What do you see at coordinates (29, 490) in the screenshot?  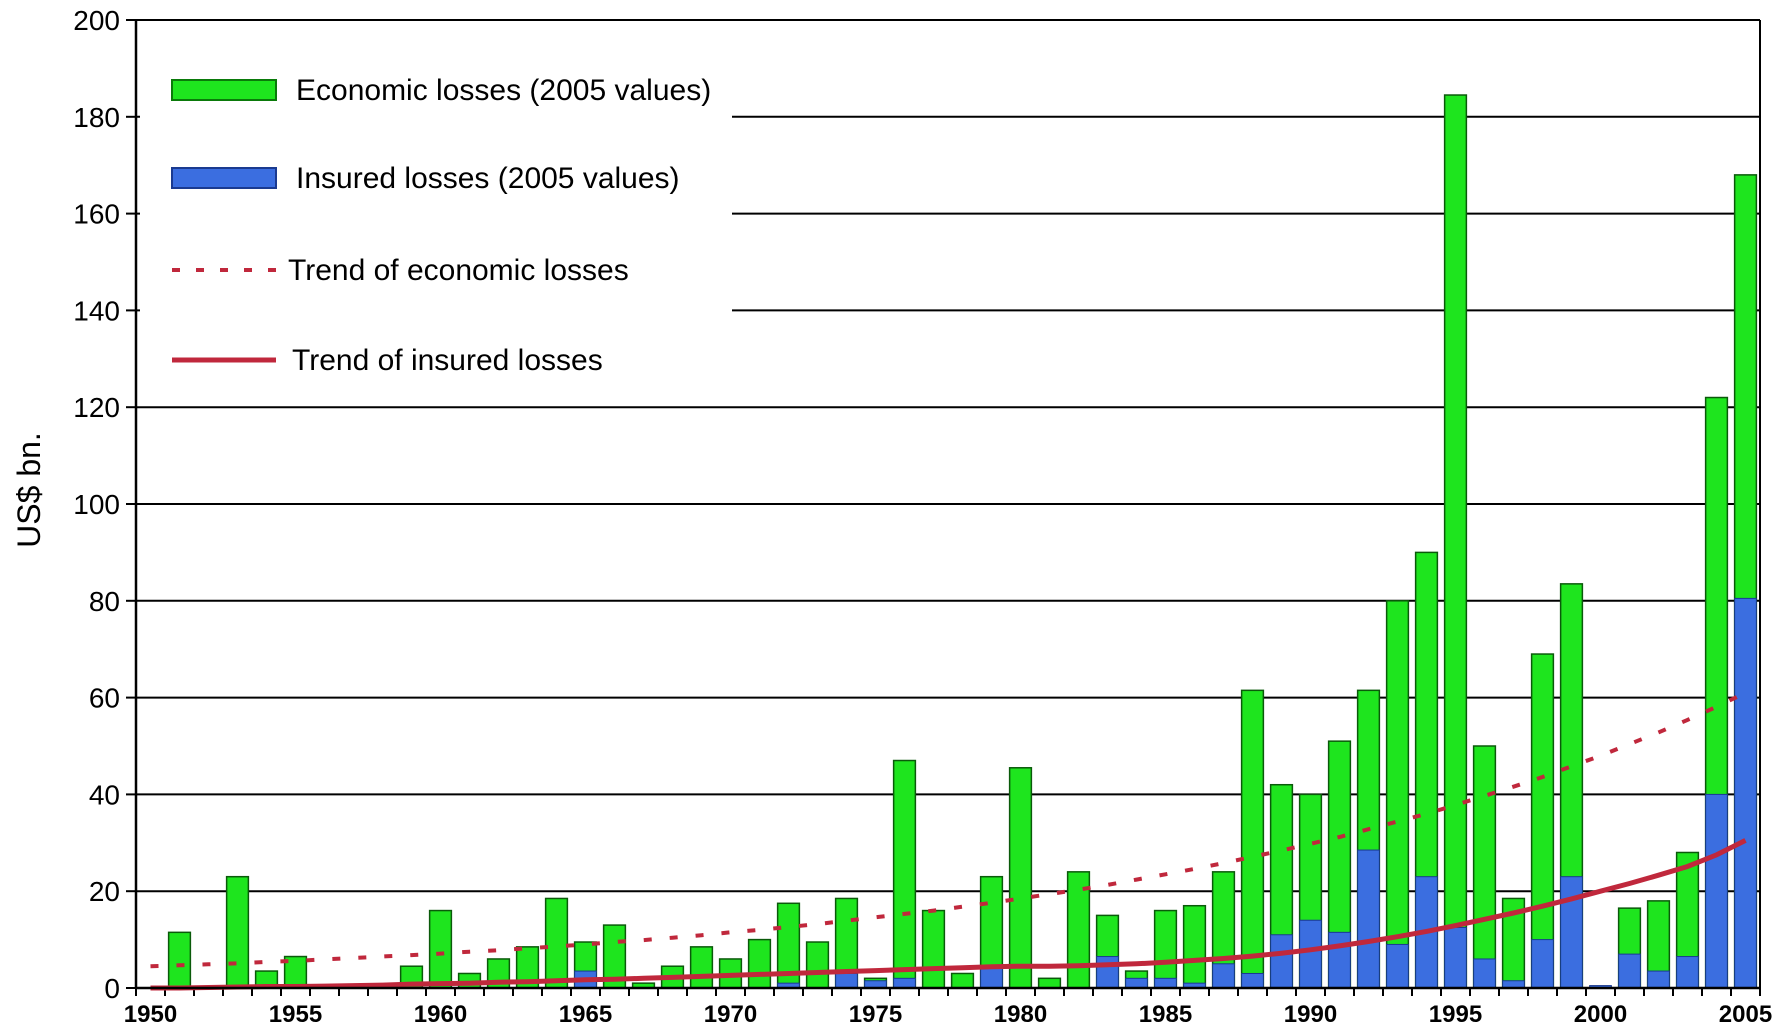 I see `y-axis-title: US$ bn.` at bounding box center [29, 490].